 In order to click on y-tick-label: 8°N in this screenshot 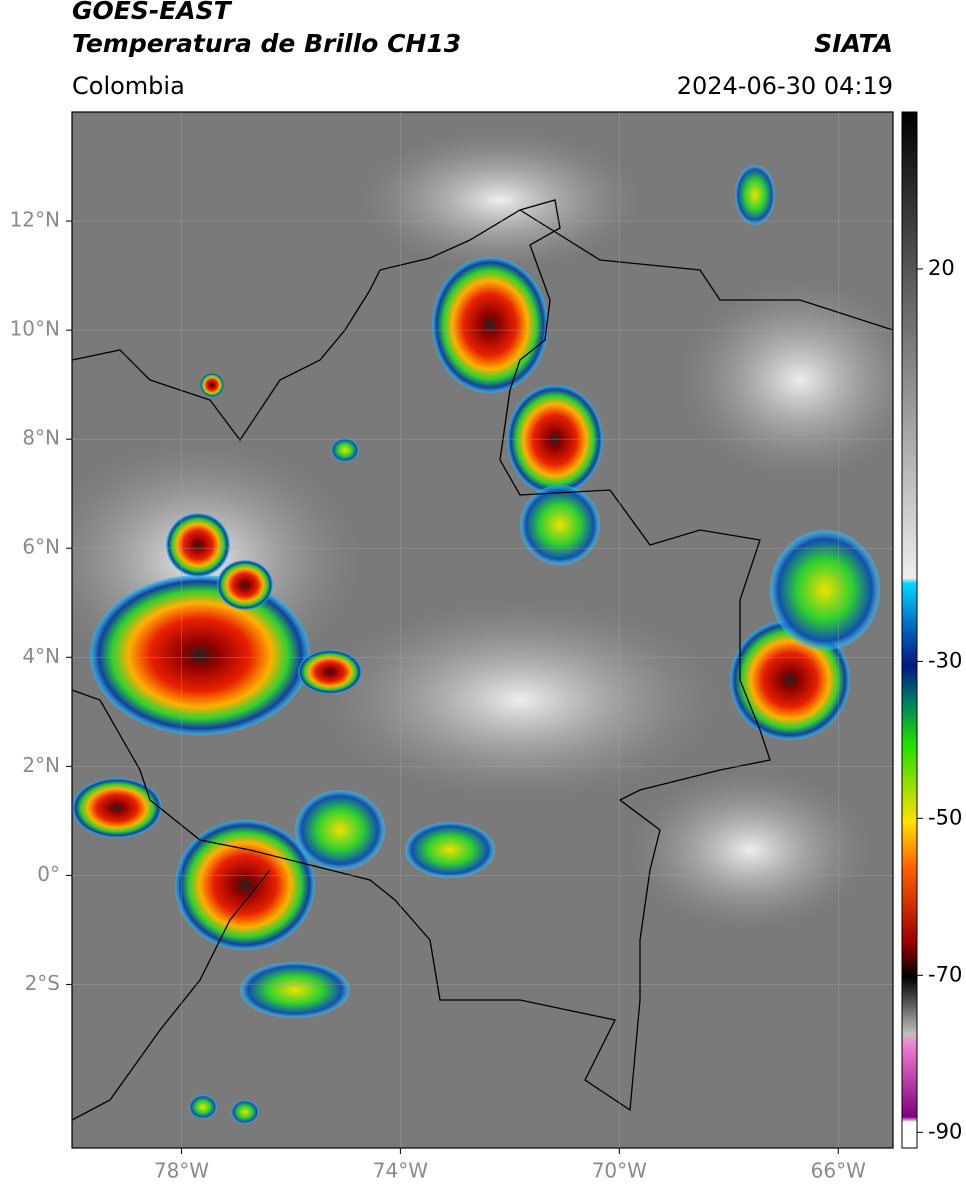, I will do `click(41, 438)`.